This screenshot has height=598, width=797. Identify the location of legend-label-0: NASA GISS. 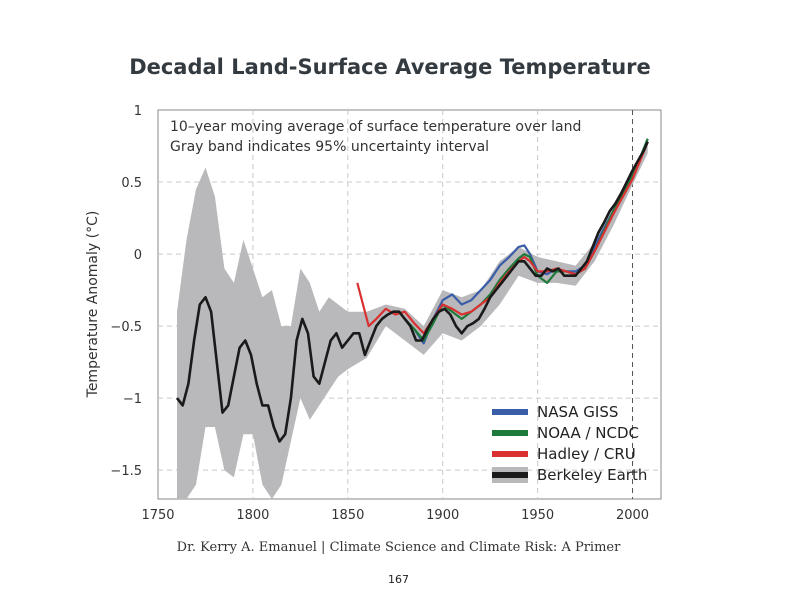
(577, 412).